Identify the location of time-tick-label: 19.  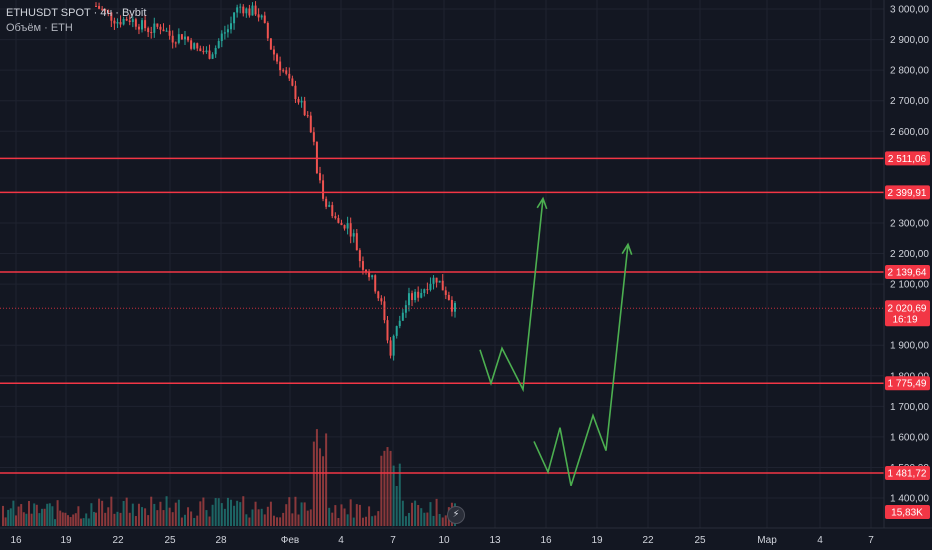
(66, 540).